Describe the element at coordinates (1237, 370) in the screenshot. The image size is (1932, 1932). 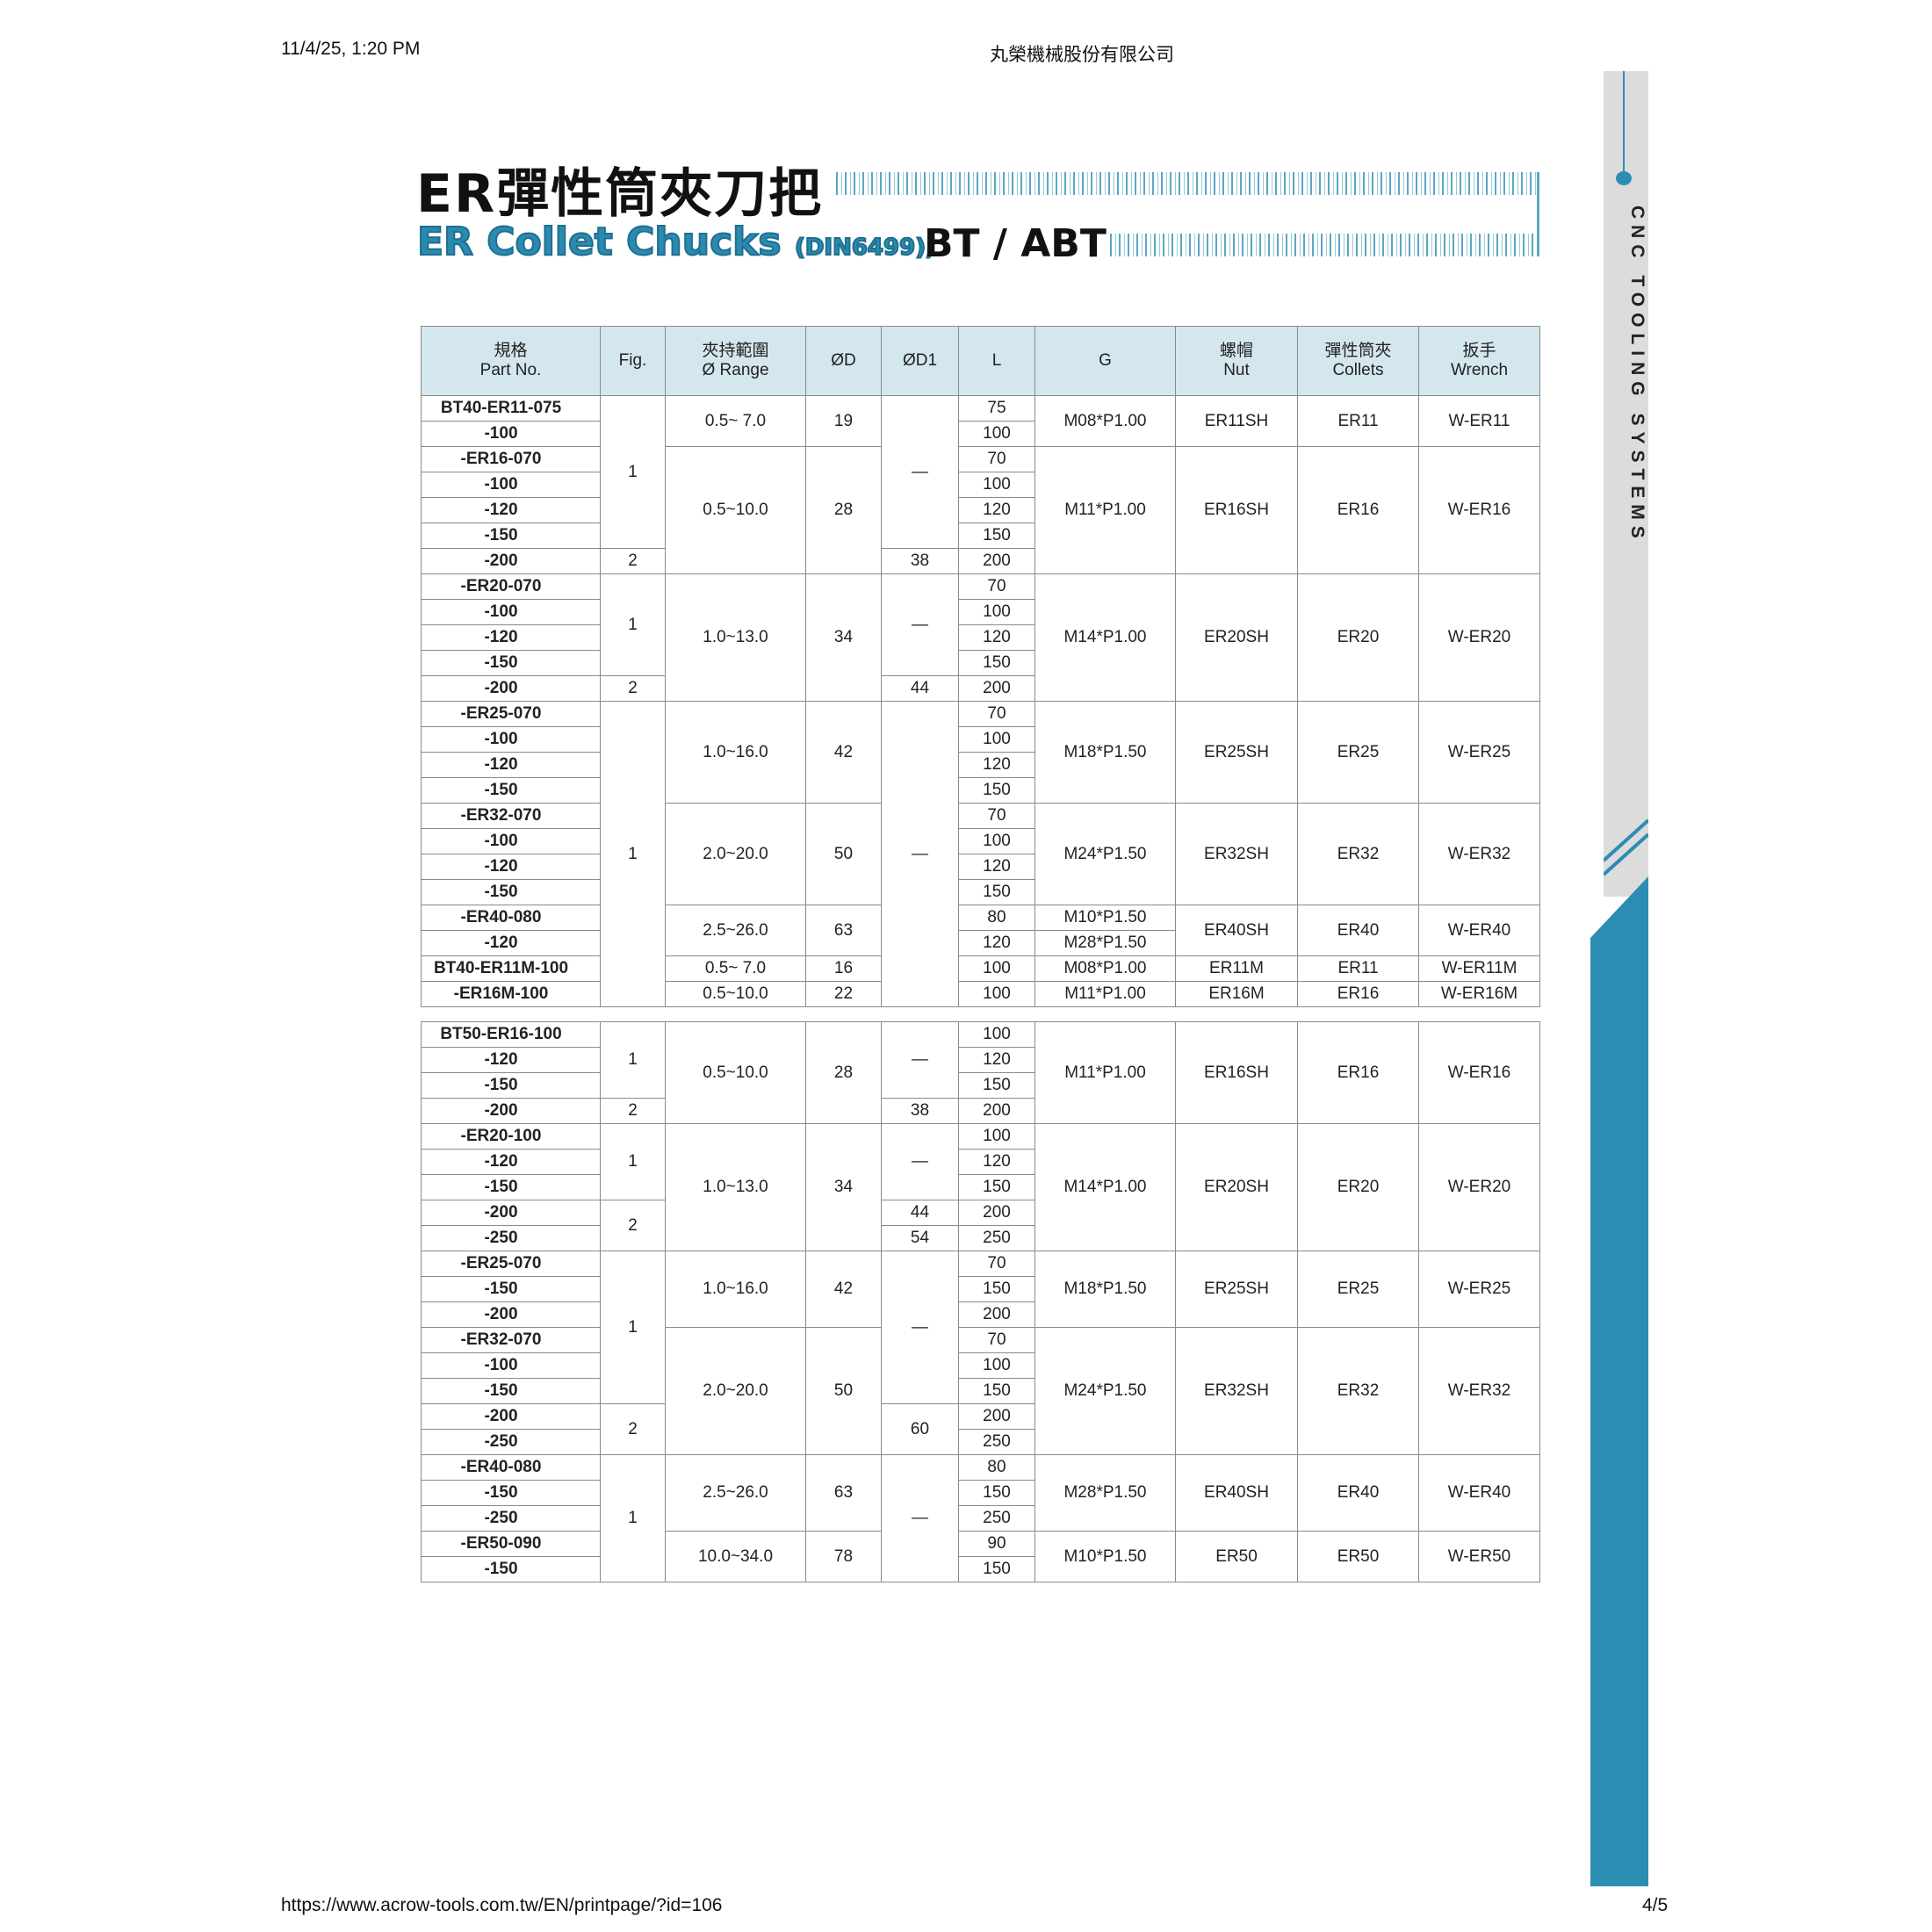
I see `column-header-en: Nut` at that location.